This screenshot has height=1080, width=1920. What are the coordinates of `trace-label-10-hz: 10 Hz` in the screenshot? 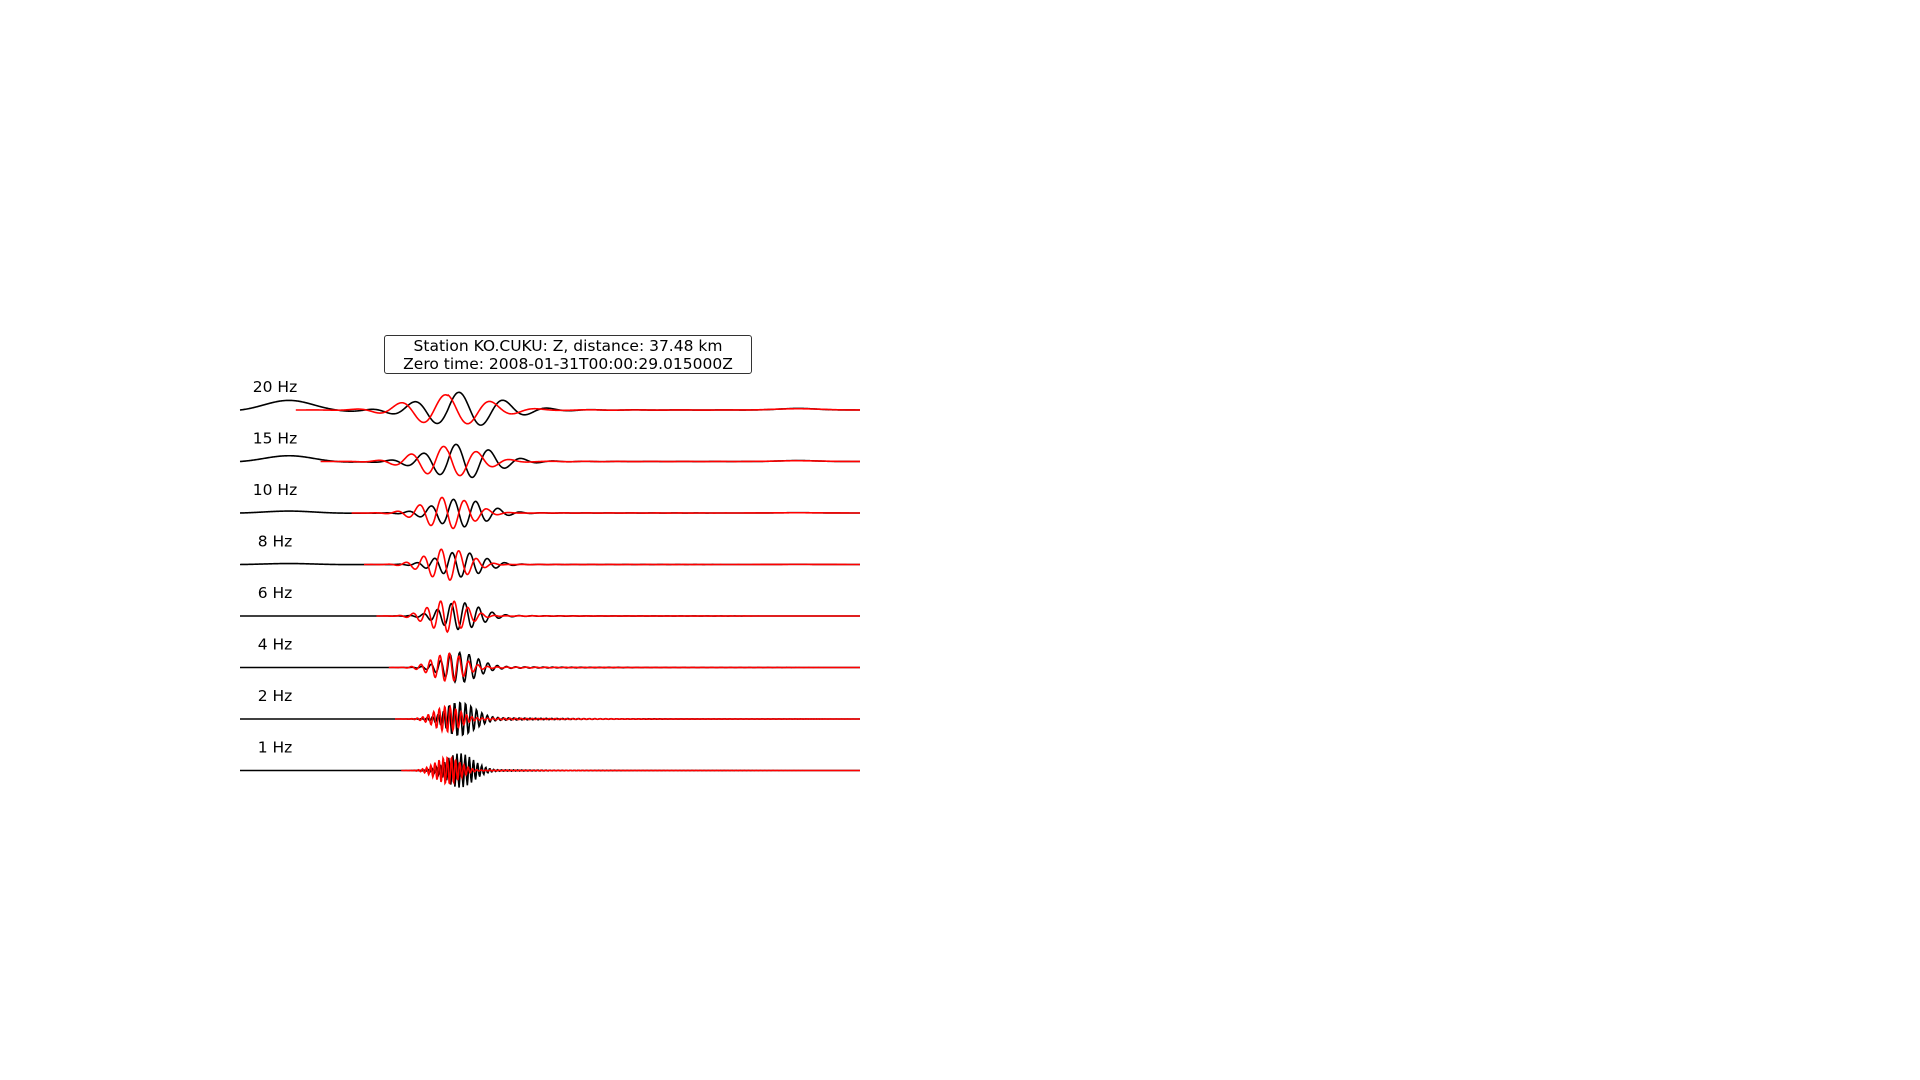 It's located at (275, 490).